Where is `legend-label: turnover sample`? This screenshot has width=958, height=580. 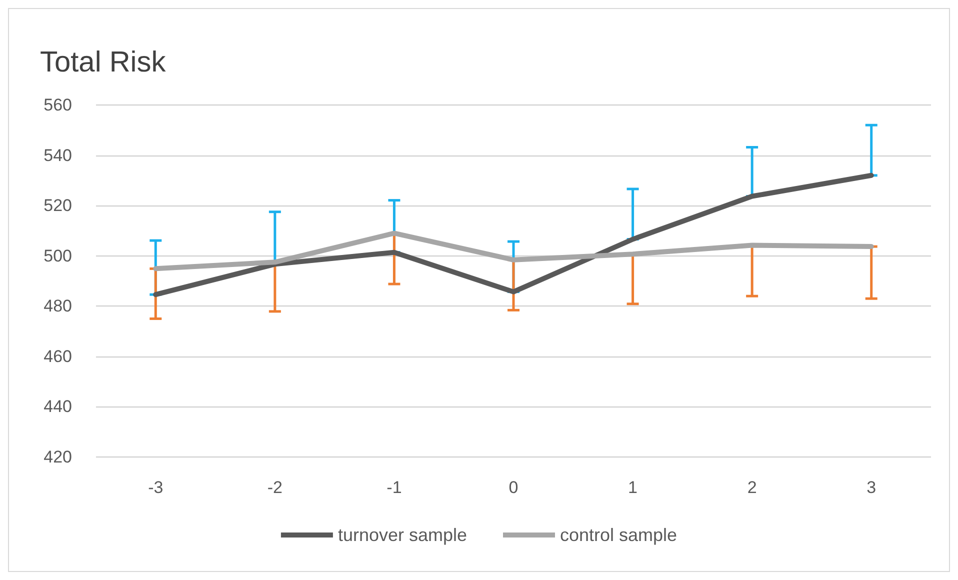 legend-label: turnover sample is located at coordinates (403, 535).